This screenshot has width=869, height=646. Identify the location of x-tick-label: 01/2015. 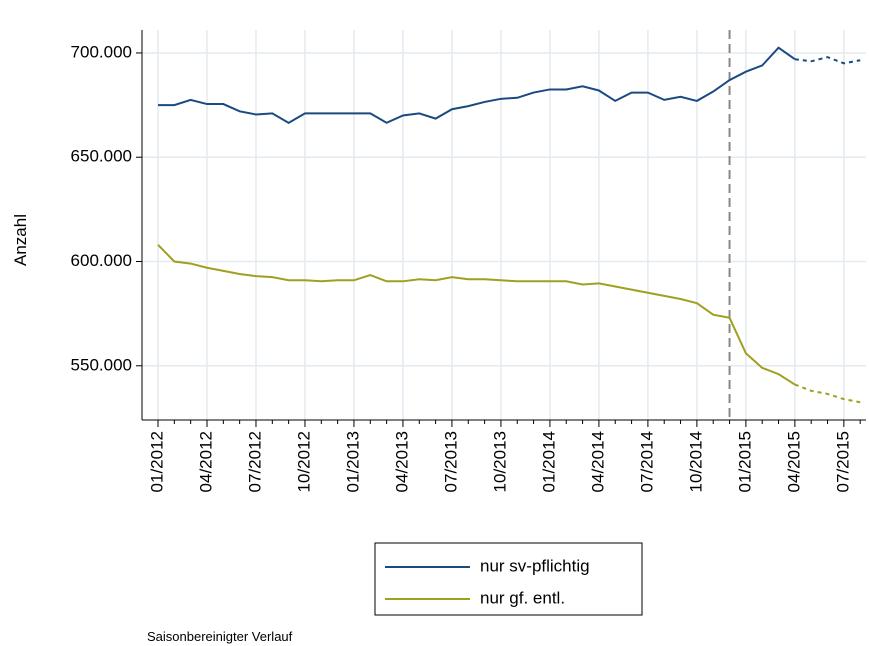
(744, 461).